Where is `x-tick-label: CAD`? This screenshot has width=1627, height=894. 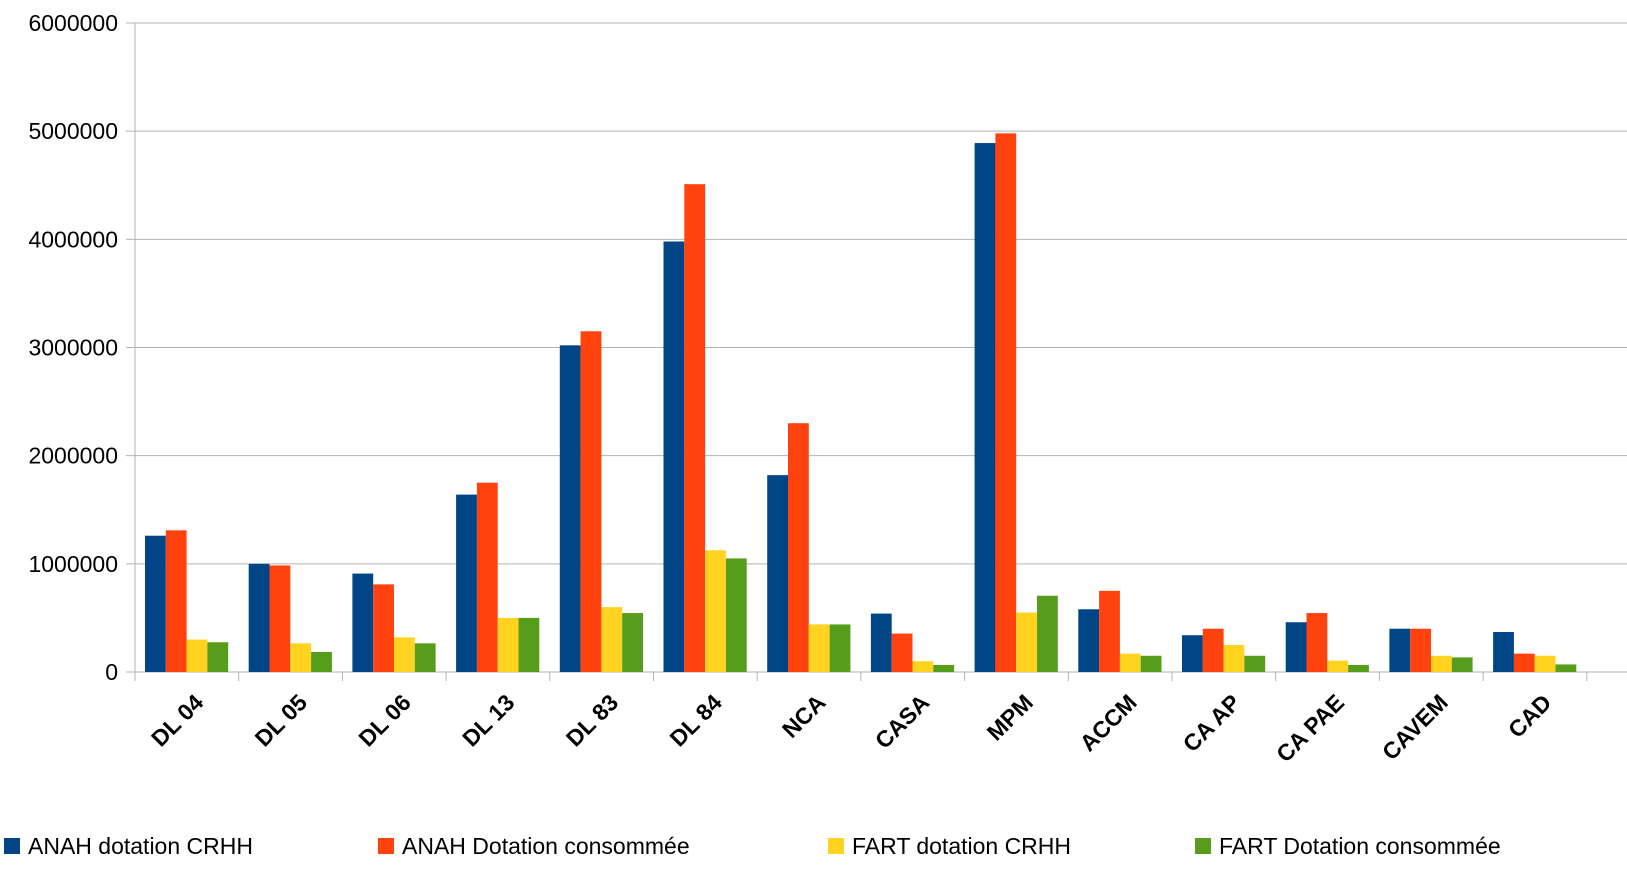
x-tick-label: CAD is located at coordinates (1530, 716).